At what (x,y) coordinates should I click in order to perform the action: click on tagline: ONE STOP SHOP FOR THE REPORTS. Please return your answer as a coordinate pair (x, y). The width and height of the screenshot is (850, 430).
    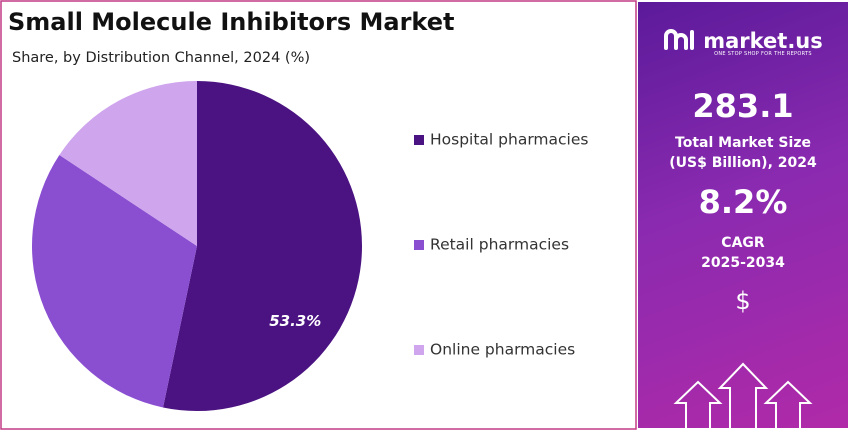
    Looking at the image, I should click on (763, 54).